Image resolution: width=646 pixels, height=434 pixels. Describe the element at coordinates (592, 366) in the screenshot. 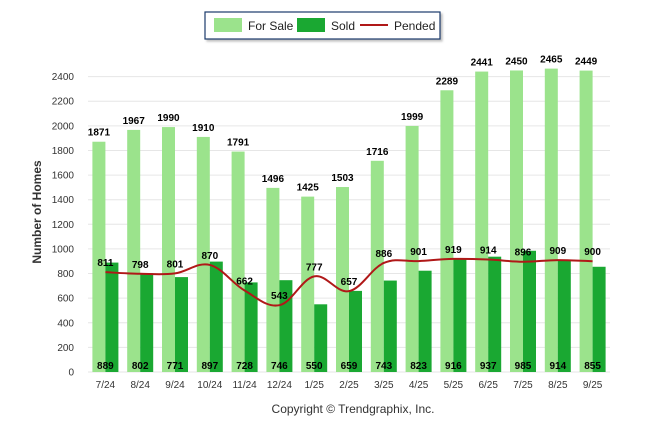

I see `sold-value-label: 855` at that location.